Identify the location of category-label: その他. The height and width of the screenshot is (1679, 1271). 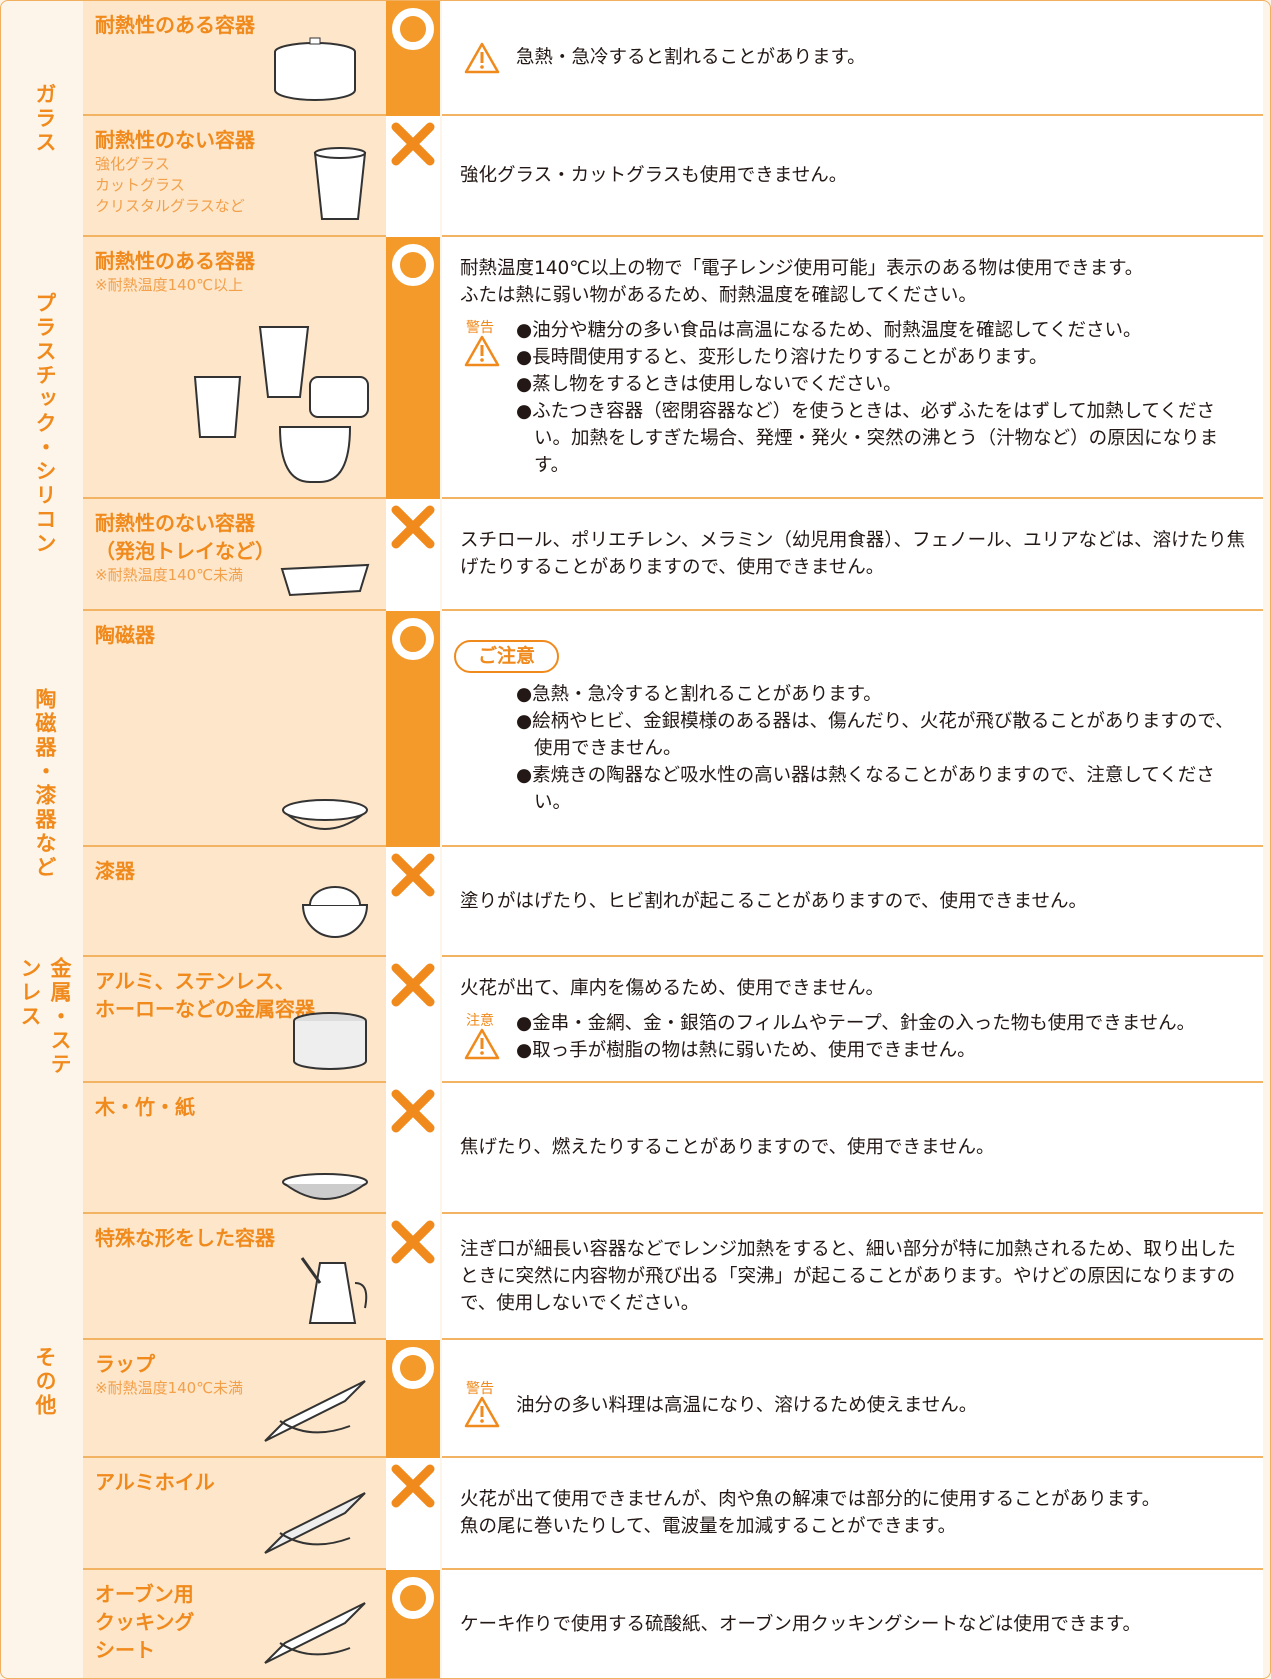
(45, 1381).